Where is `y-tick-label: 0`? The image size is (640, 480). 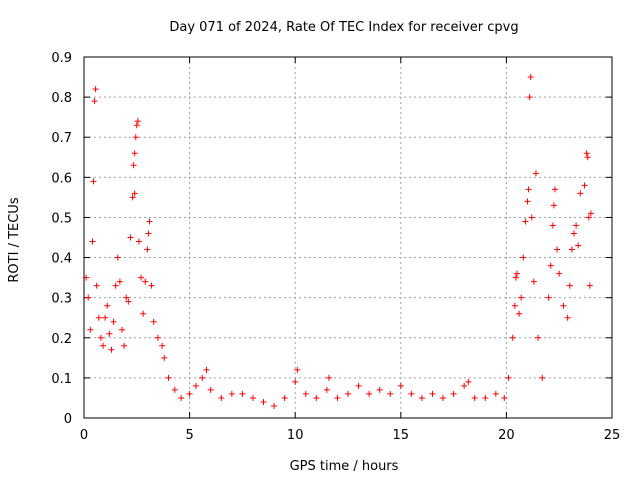 y-tick-label: 0 is located at coordinates (68, 419).